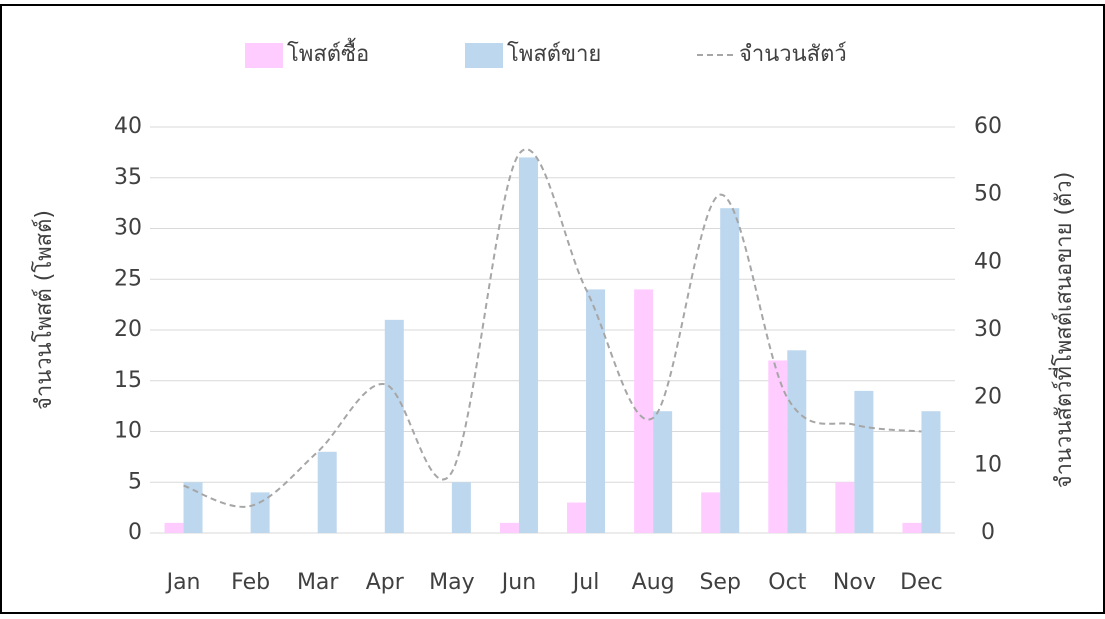  Describe the element at coordinates (988, 532) in the screenshot. I see `y2-tick-label: 0` at that location.